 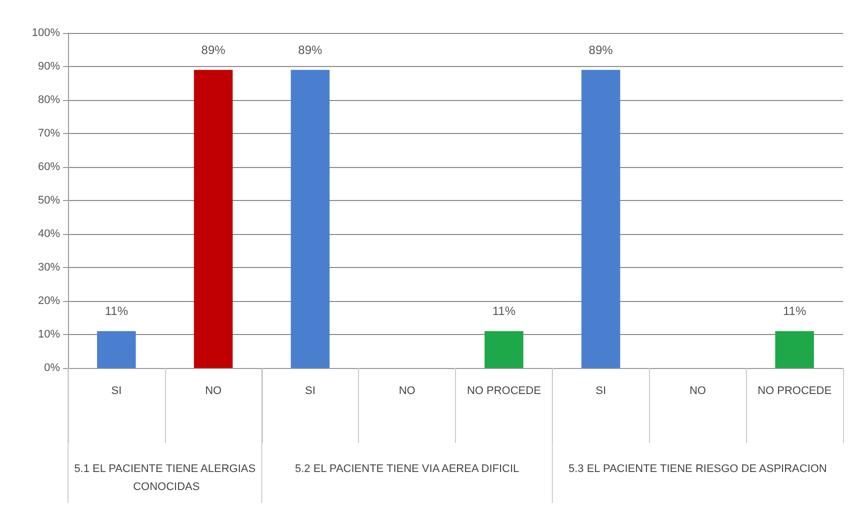 I want to click on text: 5.3 EL PACIENTE TIENE RIESGO DE ASPIRACION, so click(x=697, y=469).